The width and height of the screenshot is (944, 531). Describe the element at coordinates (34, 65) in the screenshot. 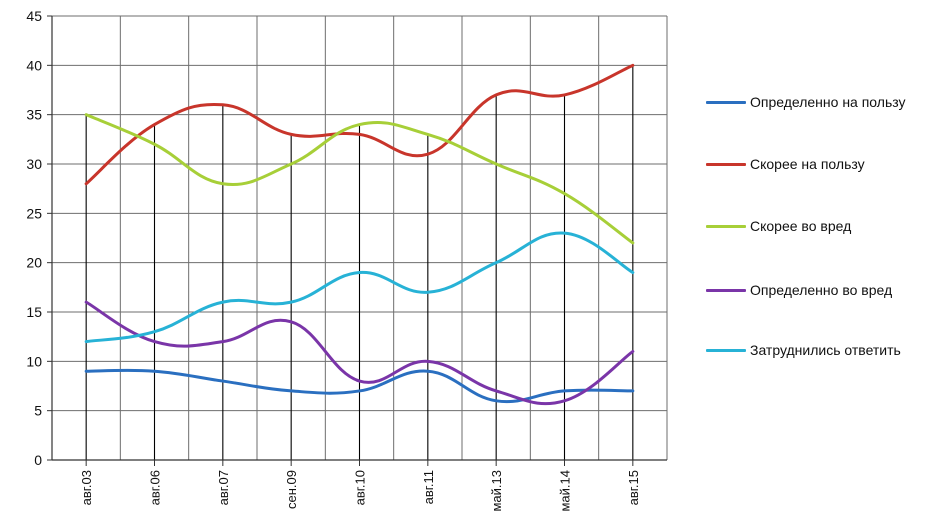

I see `y-tick-label: 40` at that location.